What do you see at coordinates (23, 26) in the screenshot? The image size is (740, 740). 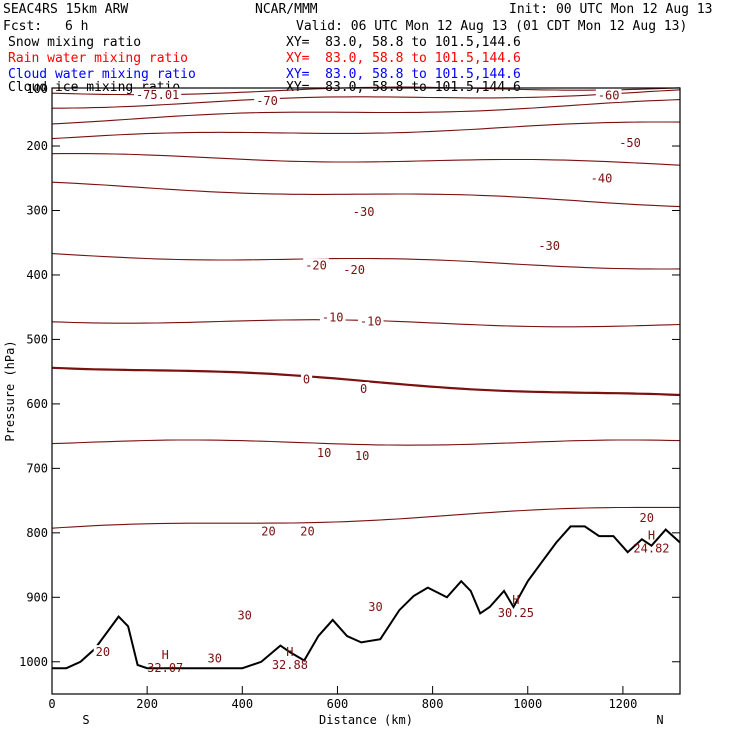 I see `forecast-label: Fcst:` at bounding box center [23, 26].